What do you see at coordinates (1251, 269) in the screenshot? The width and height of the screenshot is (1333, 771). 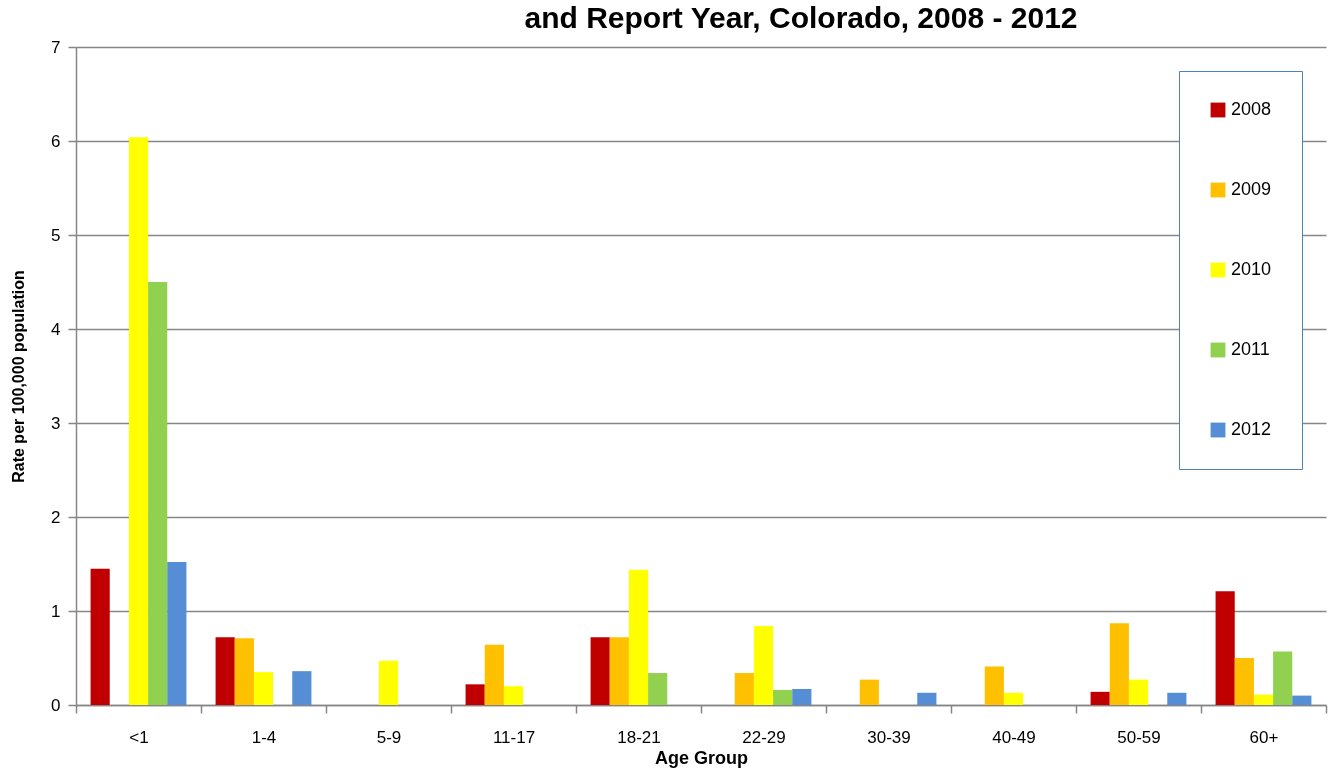 I see `legend-label: 2010` at bounding box center [1251, 269].